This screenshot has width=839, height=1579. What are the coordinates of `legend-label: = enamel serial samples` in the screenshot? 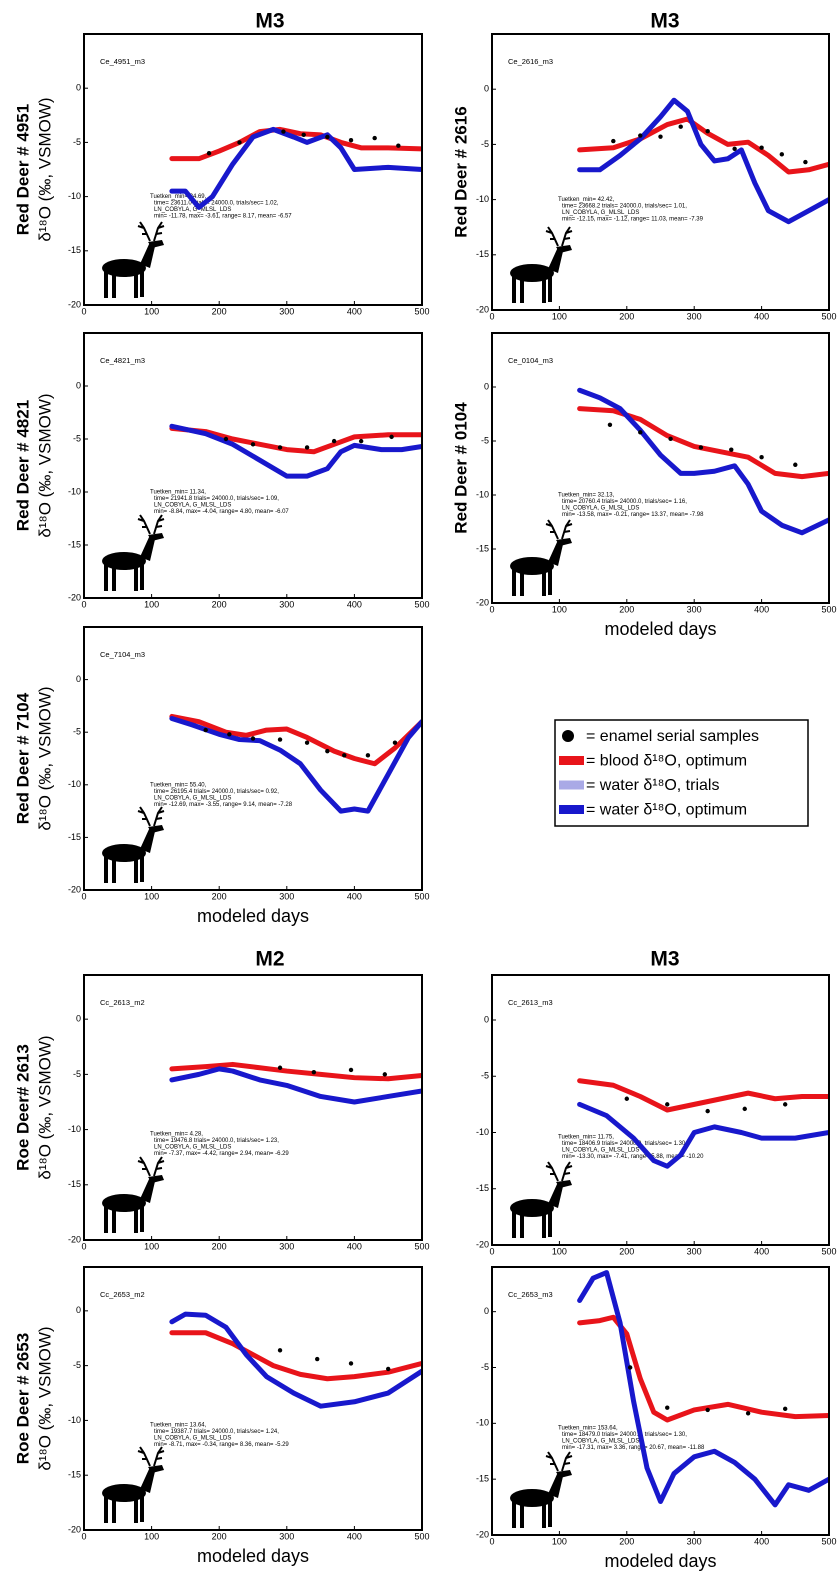 It's located at (672, 736).